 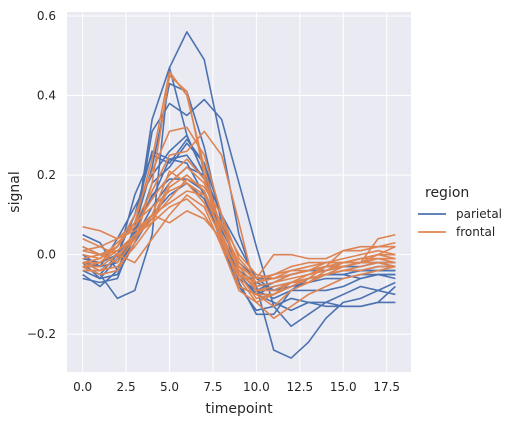 I want to click on y-tick-label: −0.2, so click(x=41, y=334).